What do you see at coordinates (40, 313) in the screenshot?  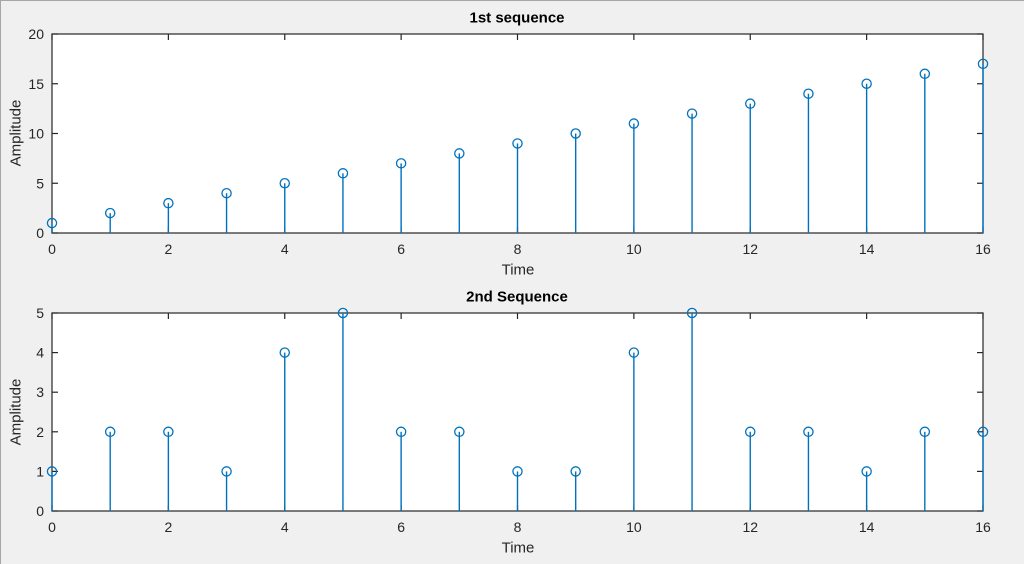 I see `subplot2-y-tick-label: 5` at bounding box center [40, 313].